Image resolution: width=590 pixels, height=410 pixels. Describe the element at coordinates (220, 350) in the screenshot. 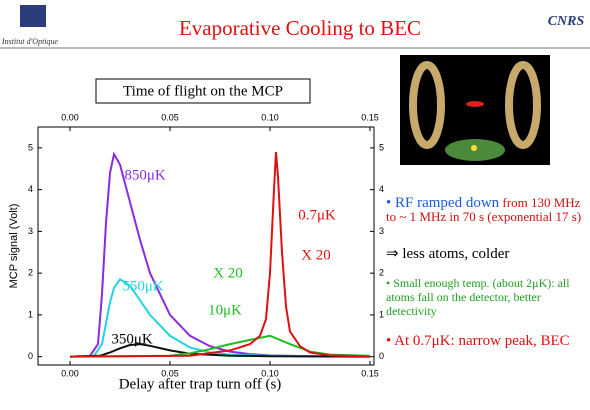

I see `series-line` at that location.